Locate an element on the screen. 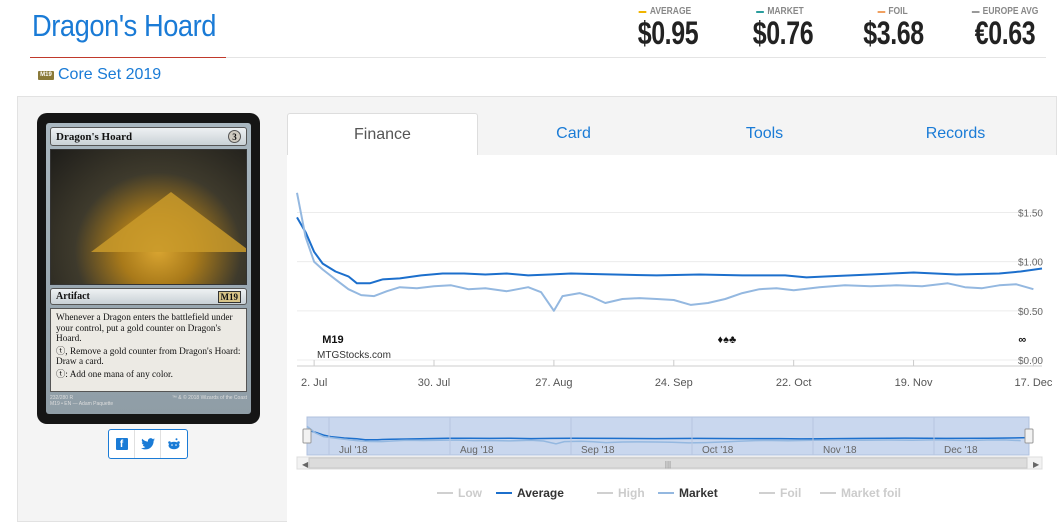 This screenshot has width=1057, height=527. navigator-handle-left is located at coordinates (307, 436).